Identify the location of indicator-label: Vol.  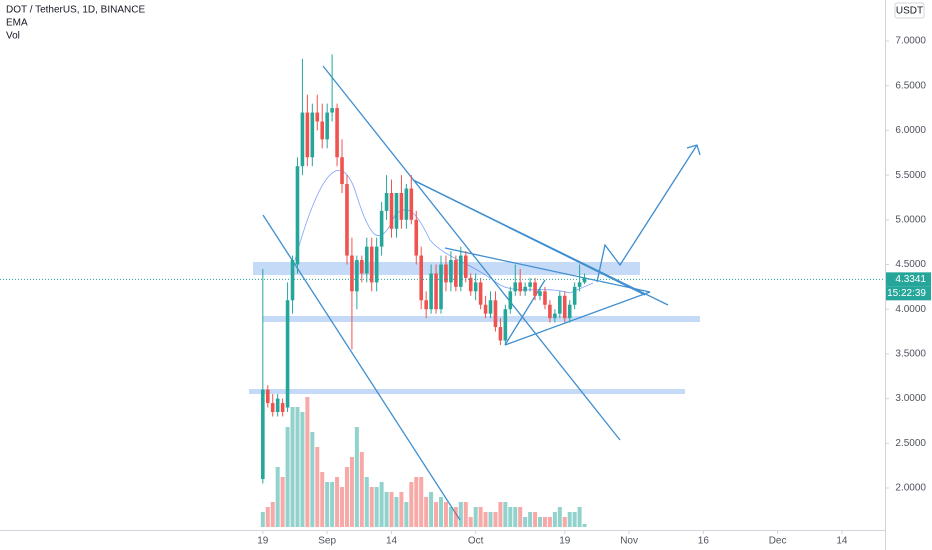
(13, 36).